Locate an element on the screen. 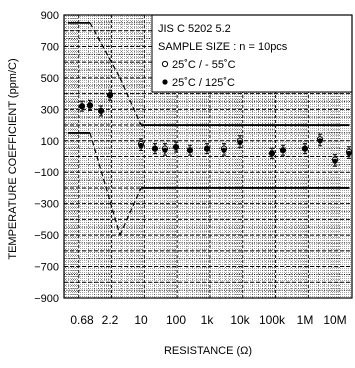 The width and height of the screenshot is (355, 368). x-tick-label: 10k is located at coordinates (240, 320).